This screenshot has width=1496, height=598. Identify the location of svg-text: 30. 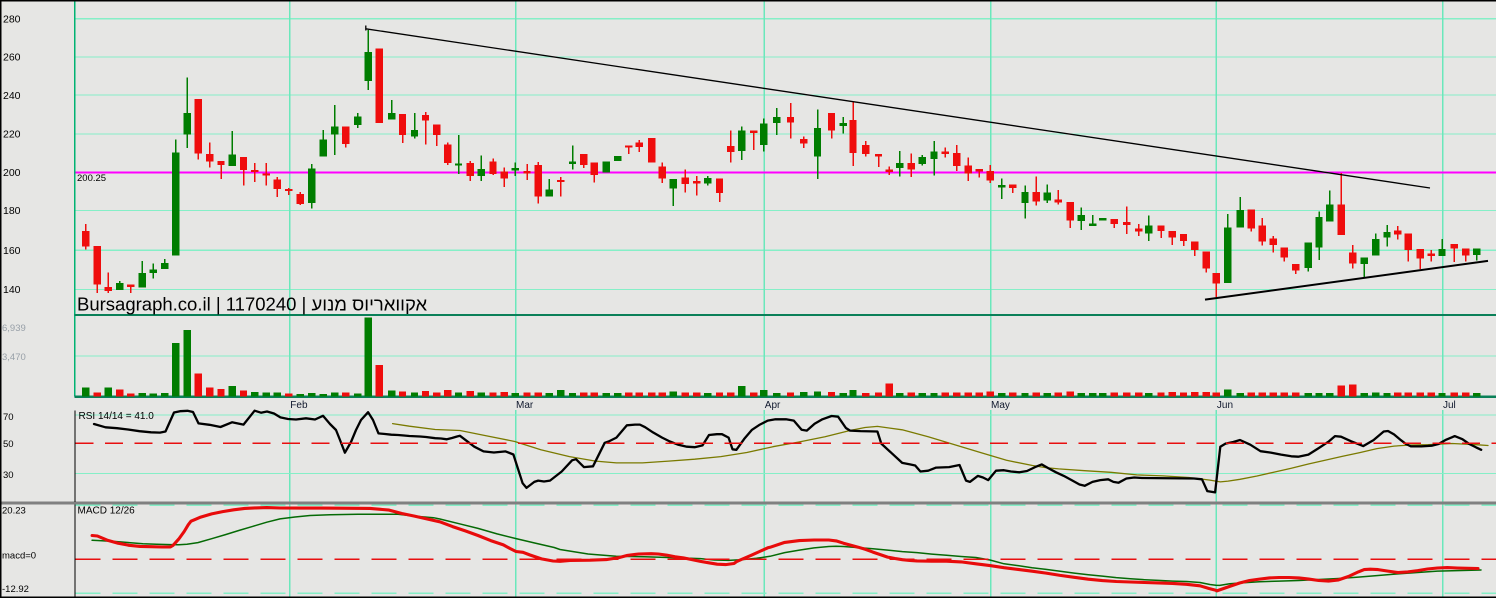
(8, 475).